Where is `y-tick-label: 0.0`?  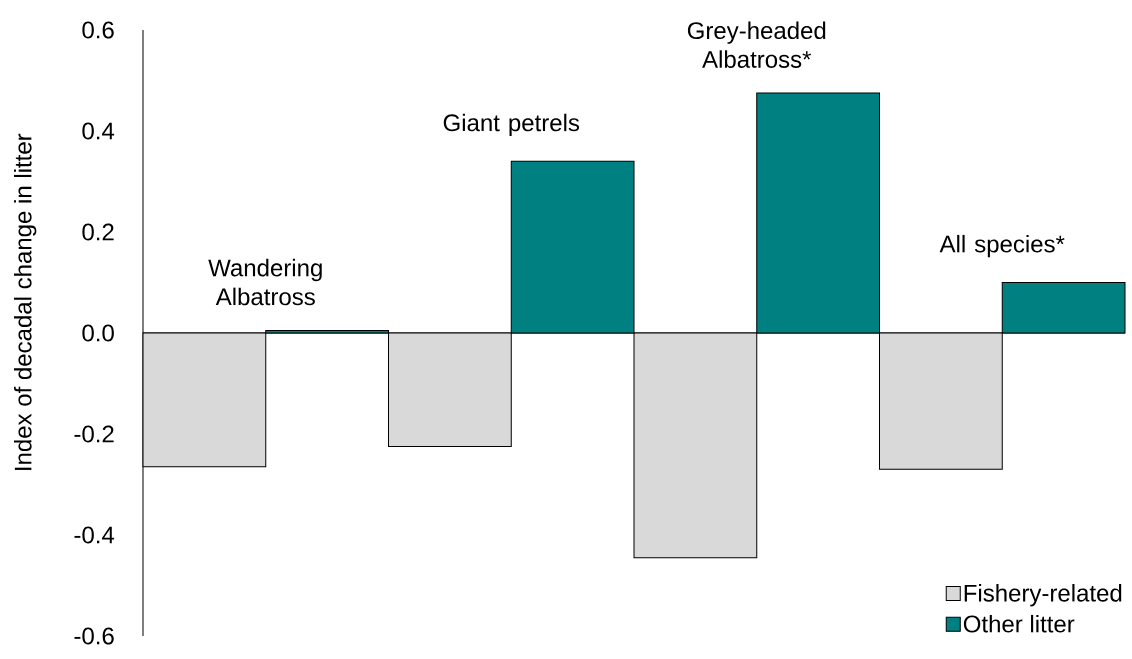
y-tick-label: 0.0 is located at coordinates (98, 333).